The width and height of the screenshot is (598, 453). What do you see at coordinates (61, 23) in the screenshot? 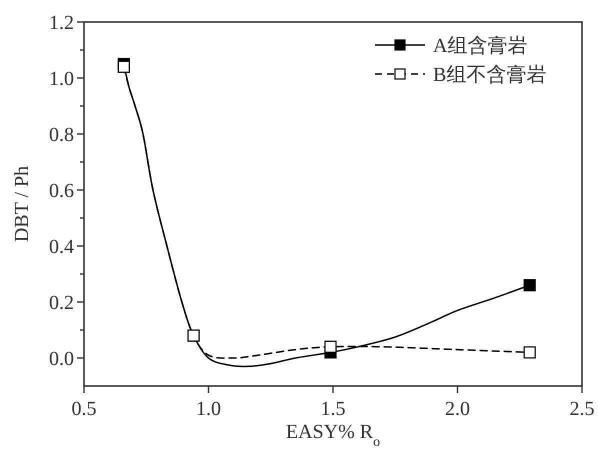
I see `y-tick-label: 1.2` at bounding box center [61, 23].